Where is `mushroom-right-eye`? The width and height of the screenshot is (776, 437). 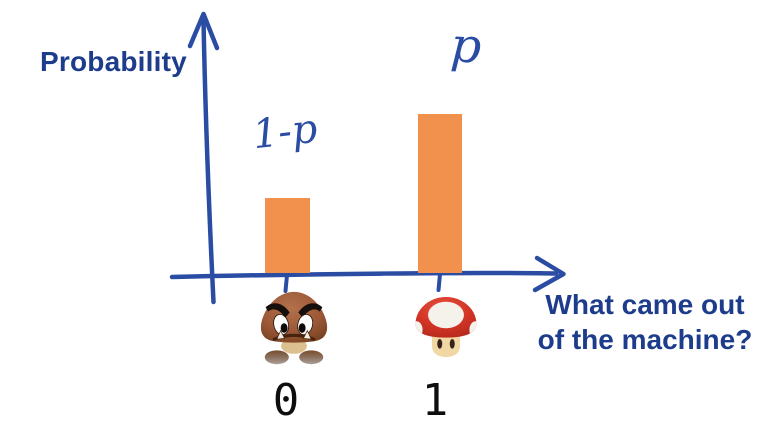 mushroom-right-eye is located at coordinates (452, 343).